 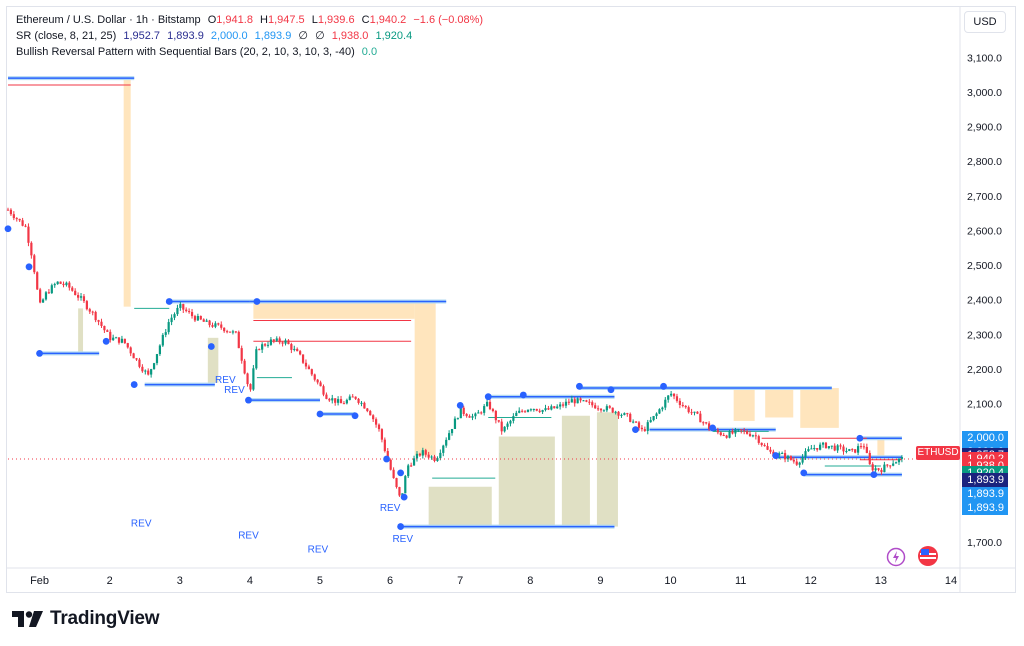 I want to click on x-tick-label: 4, so click(x=250, y=581).